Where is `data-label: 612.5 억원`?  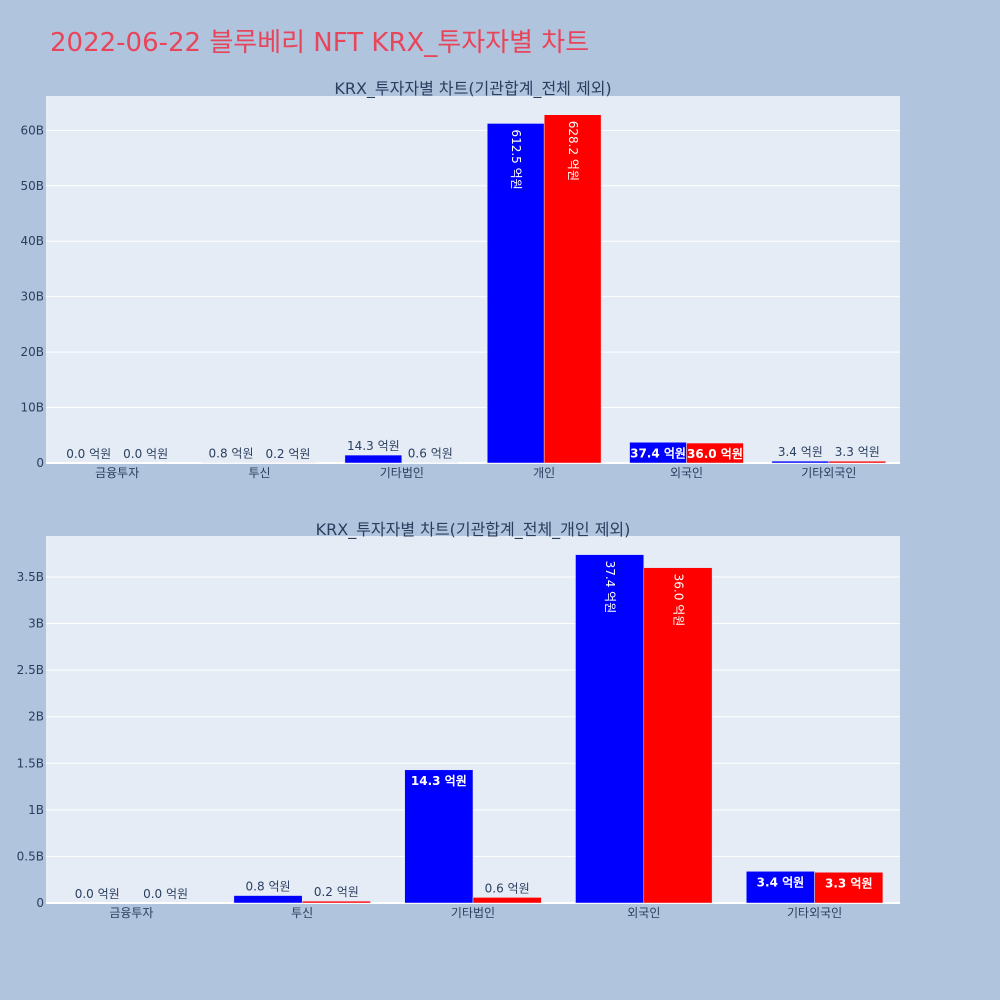 data-label: 612.5 억원 is located at coordinates (516, 159).